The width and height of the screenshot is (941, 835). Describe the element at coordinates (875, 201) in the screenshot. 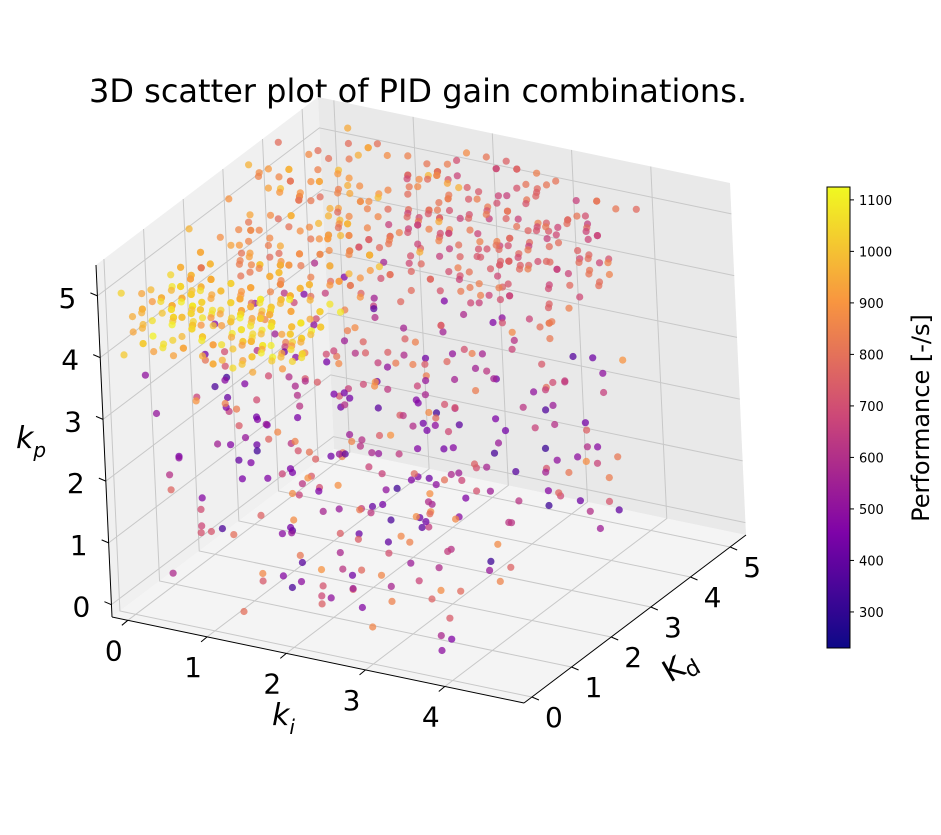

I see `colorbar-tick-label: 1100` at that location.